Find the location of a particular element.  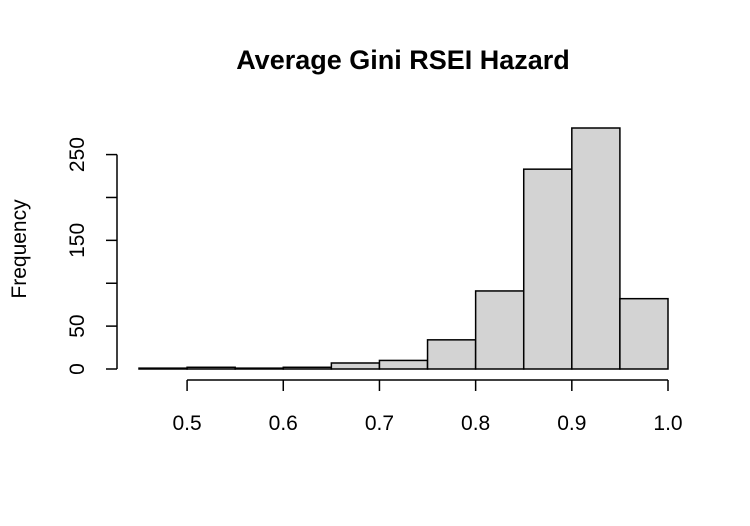

x-tick-label: 1.0 is located at coordinates (667, 423).